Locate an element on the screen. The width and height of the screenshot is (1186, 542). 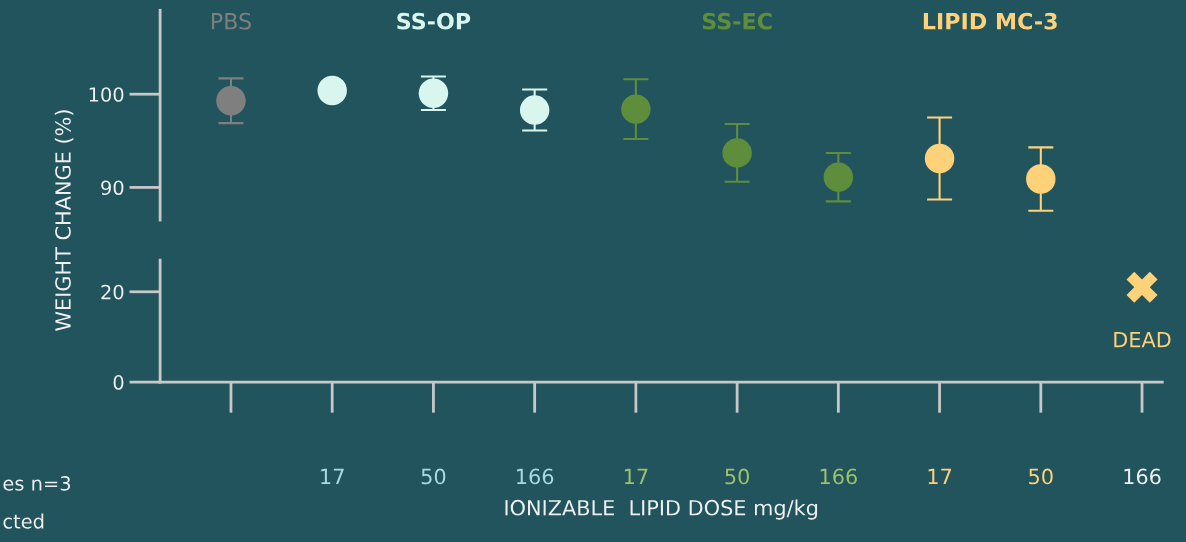
text: SS-OP is located at coordinates (434, 21).